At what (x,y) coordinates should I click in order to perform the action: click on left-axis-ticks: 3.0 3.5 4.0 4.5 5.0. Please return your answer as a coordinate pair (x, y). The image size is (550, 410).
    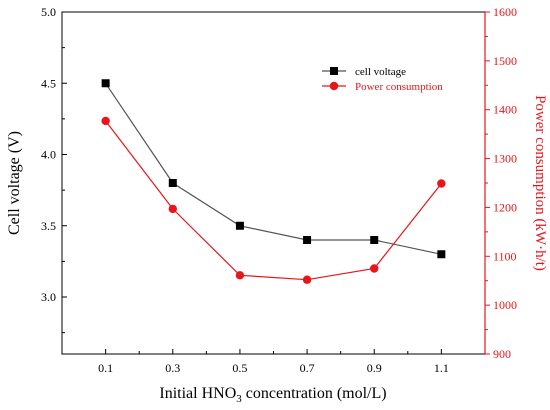
    Looking at the image, I should click on (54, 169).